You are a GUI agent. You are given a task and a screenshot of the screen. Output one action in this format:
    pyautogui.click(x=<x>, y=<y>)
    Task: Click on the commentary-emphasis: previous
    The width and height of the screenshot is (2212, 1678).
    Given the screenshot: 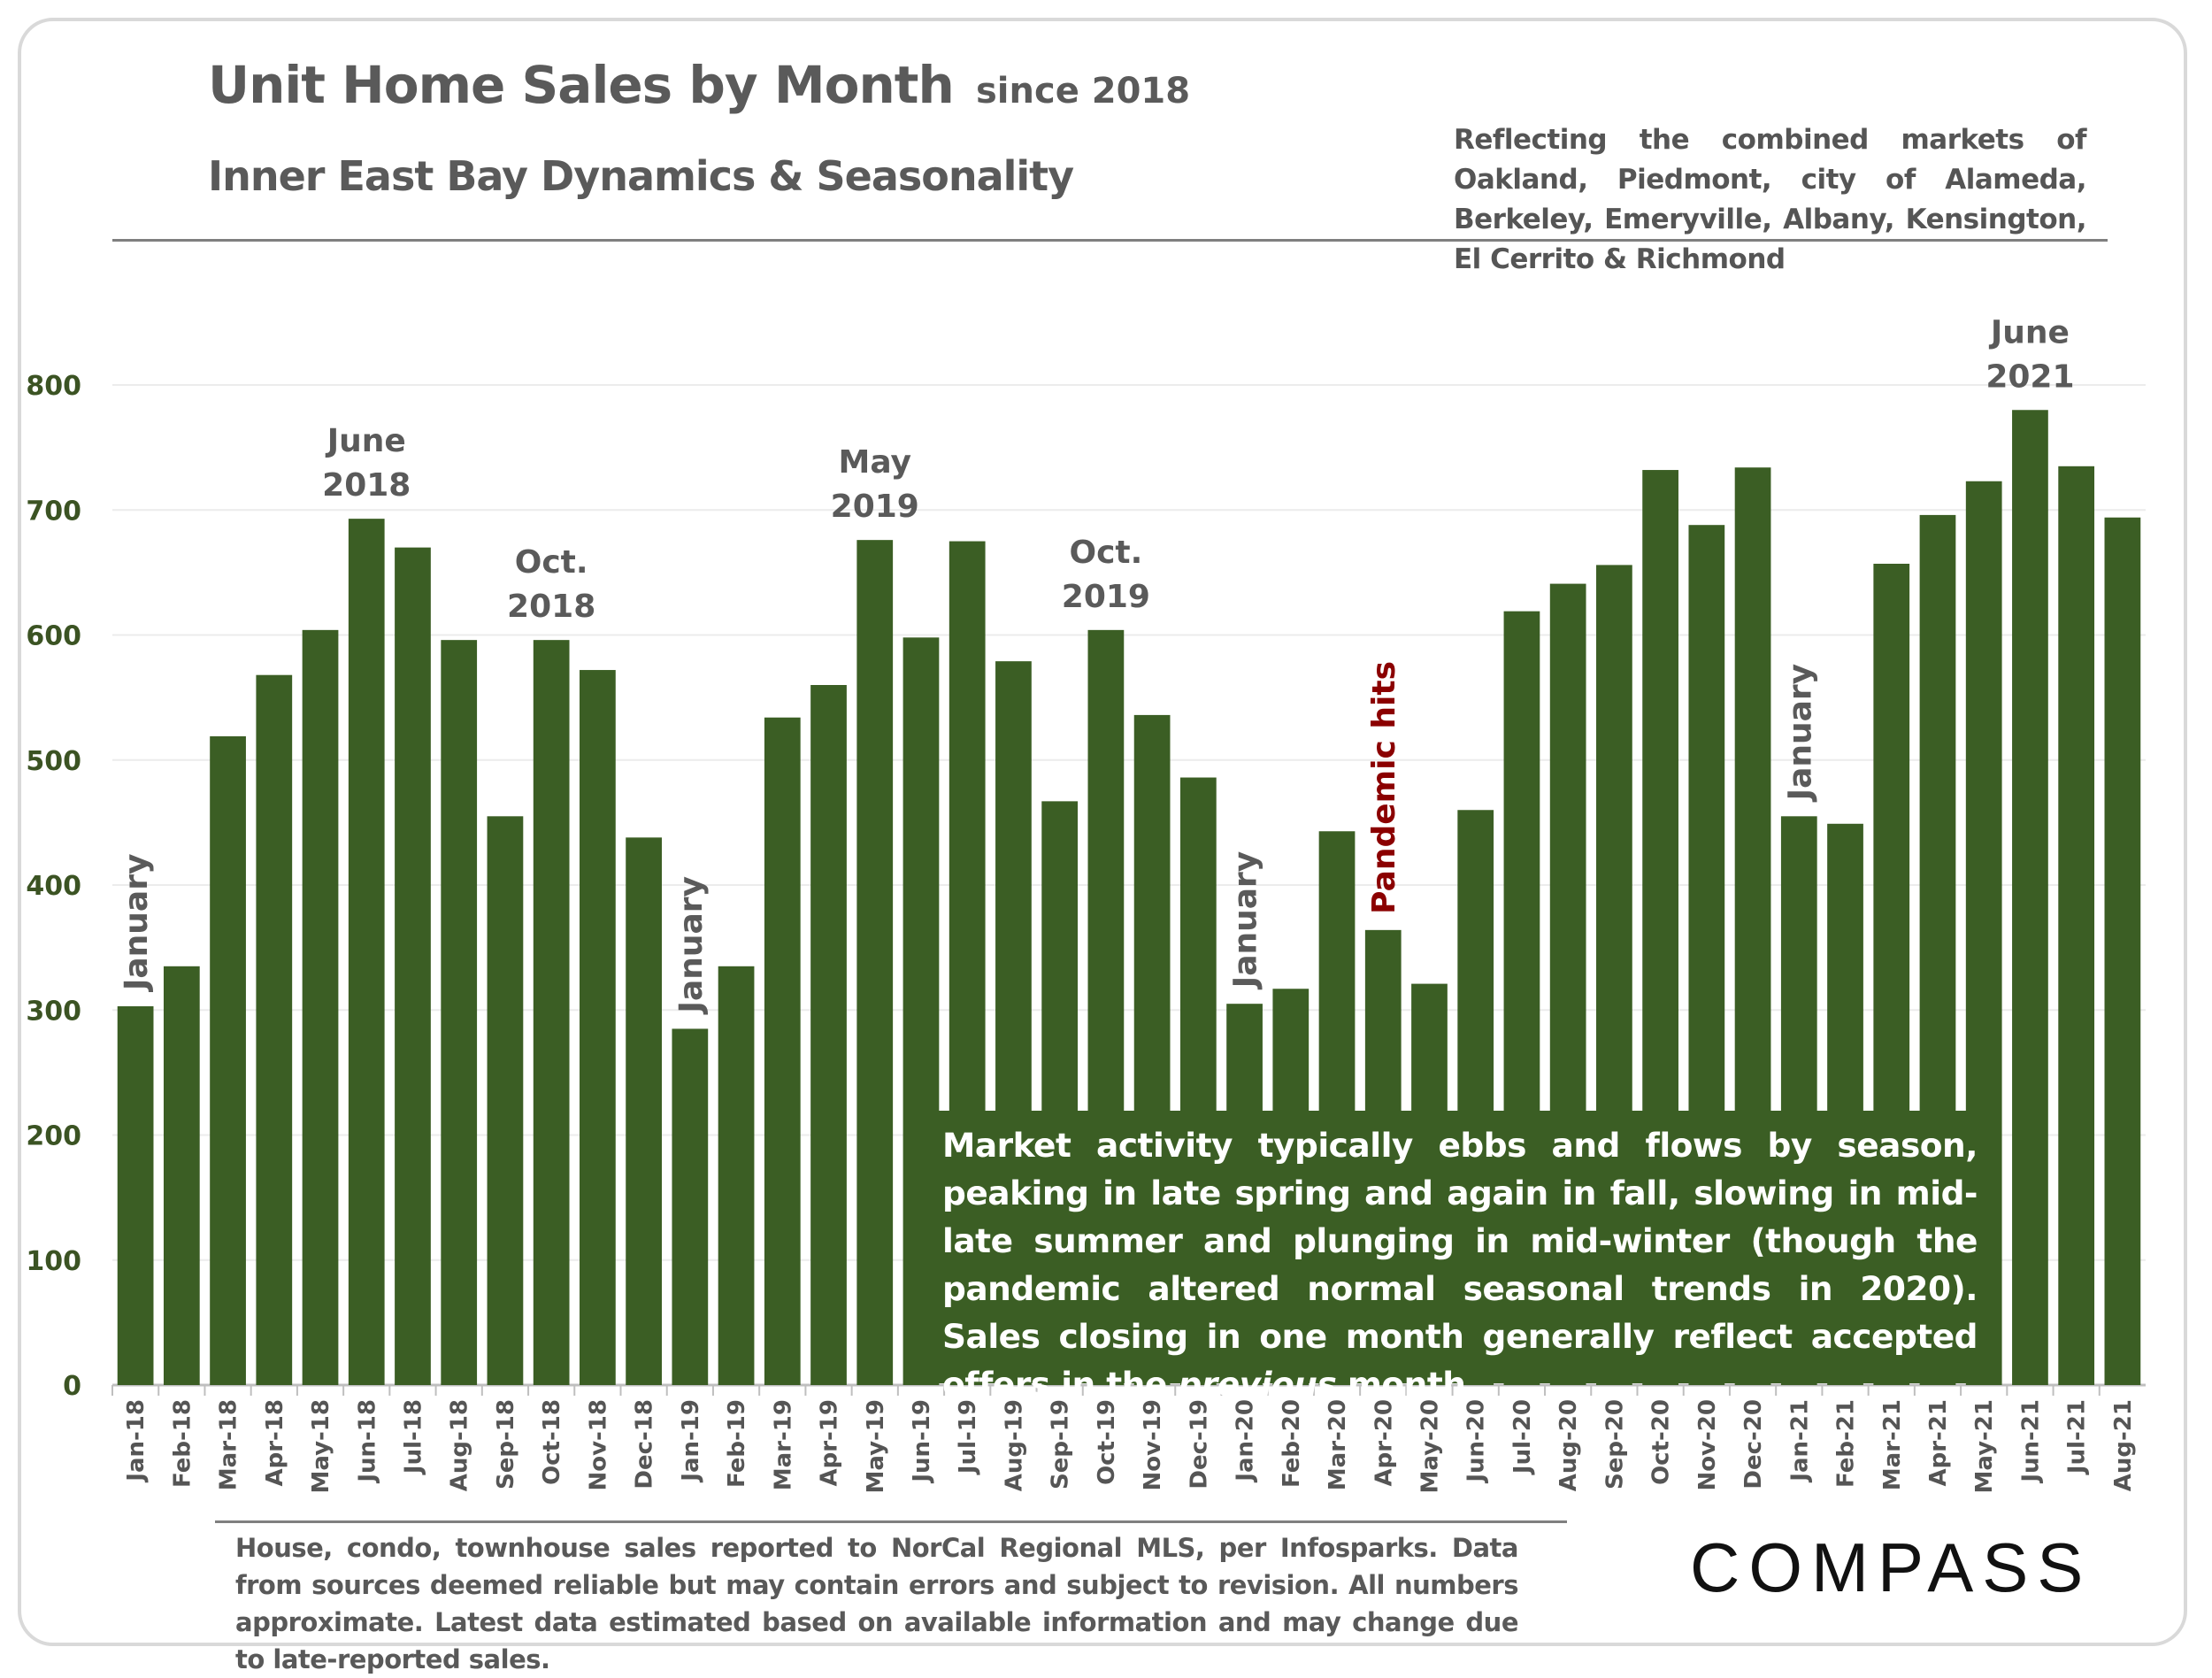 What is the action you would take?
    pyautogui.click(x=1257, y=1384)
    